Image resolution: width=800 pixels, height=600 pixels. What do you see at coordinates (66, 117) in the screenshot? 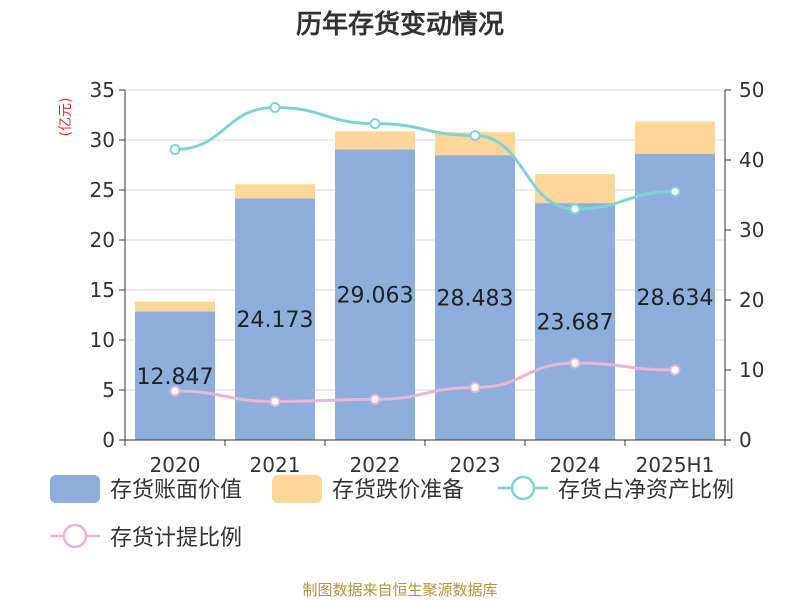
I see `left-axis-unit: (亿元)` at bounding box center [66, 117].